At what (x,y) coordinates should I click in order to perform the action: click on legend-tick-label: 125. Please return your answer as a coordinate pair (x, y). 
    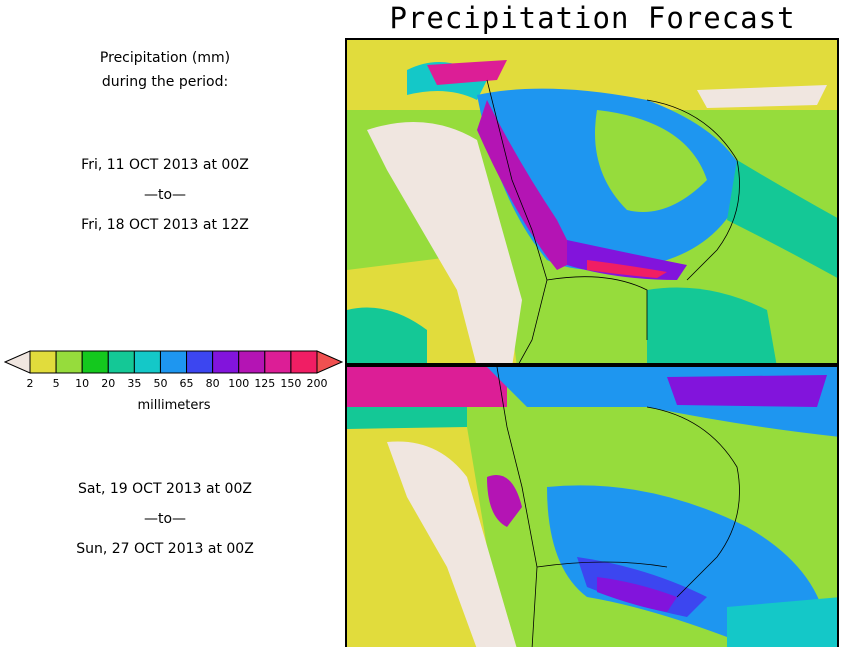
    Looking at the image, I should click on (265, 383).